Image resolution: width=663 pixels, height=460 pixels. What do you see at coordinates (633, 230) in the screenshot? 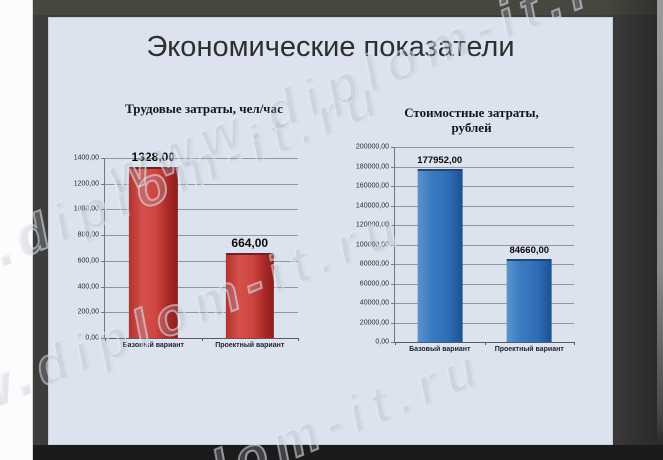
I see `frame-right-shade` at bounding box center [633, 230].